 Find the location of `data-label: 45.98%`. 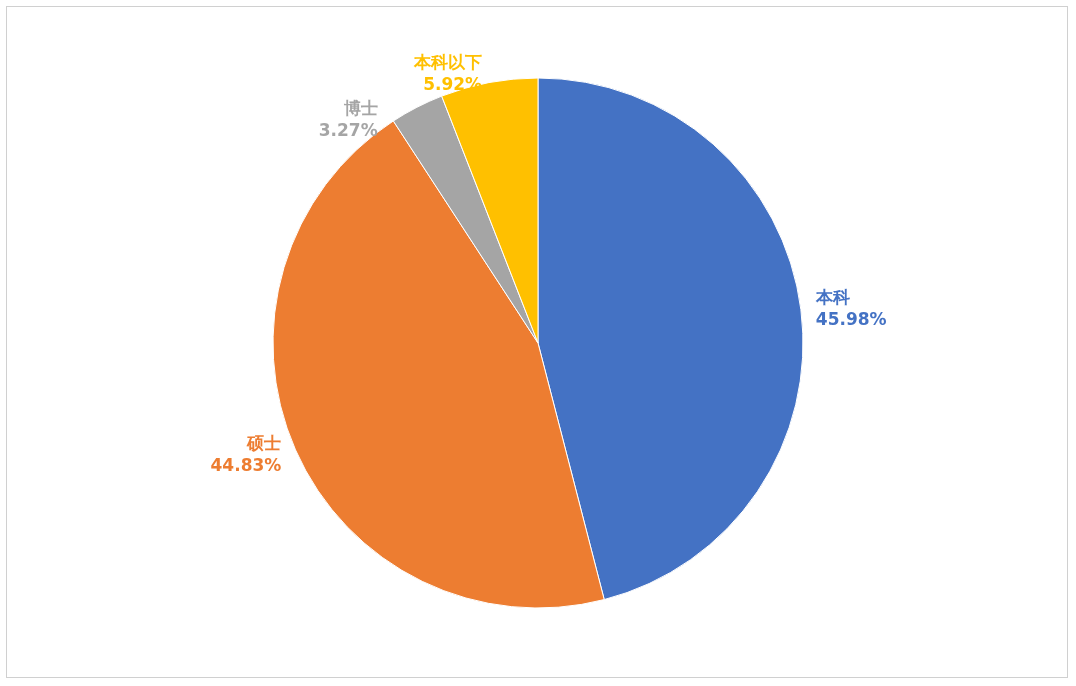

data-label: 45.98% is located at coordinates (851, 319).